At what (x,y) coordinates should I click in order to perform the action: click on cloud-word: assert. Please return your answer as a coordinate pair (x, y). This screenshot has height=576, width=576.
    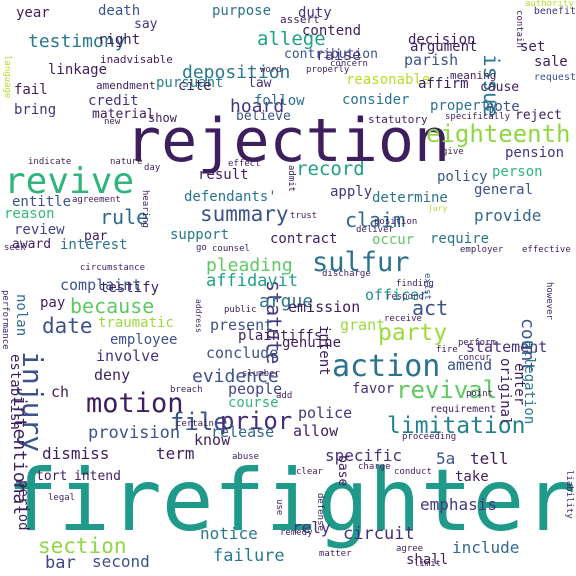
    Looking at the image, I should click on (300, 19).